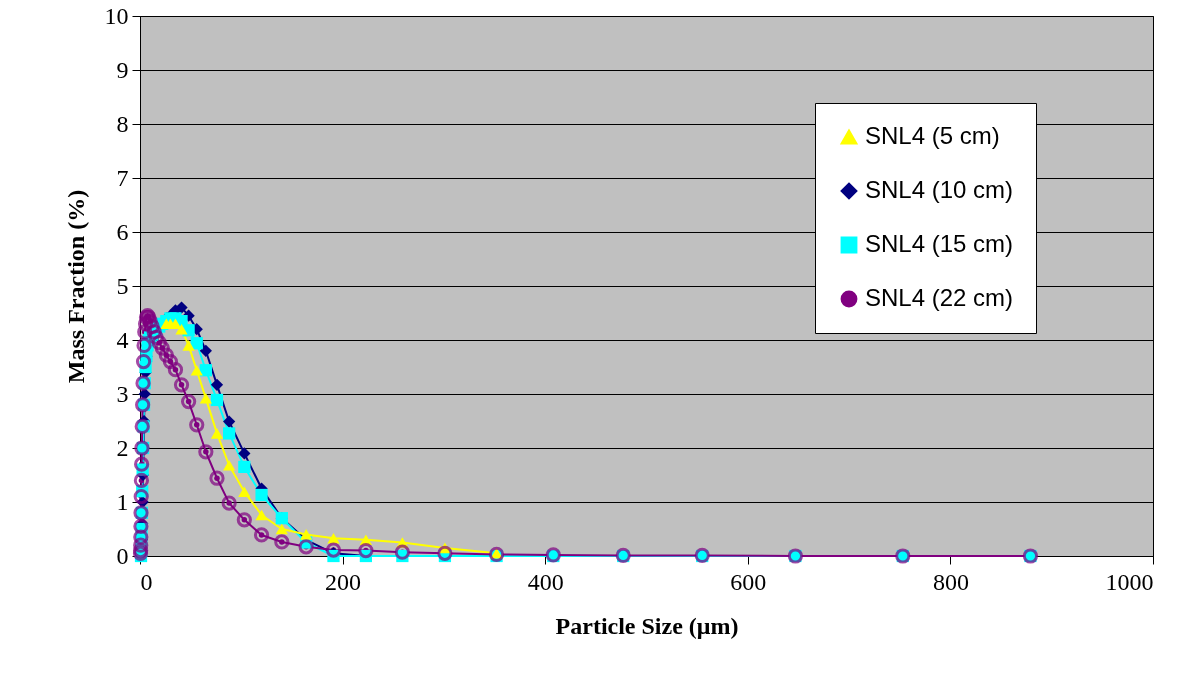 This screenshot has width=1195, height=687. I want to click on y-tick-label: 1, so click(122, 501).